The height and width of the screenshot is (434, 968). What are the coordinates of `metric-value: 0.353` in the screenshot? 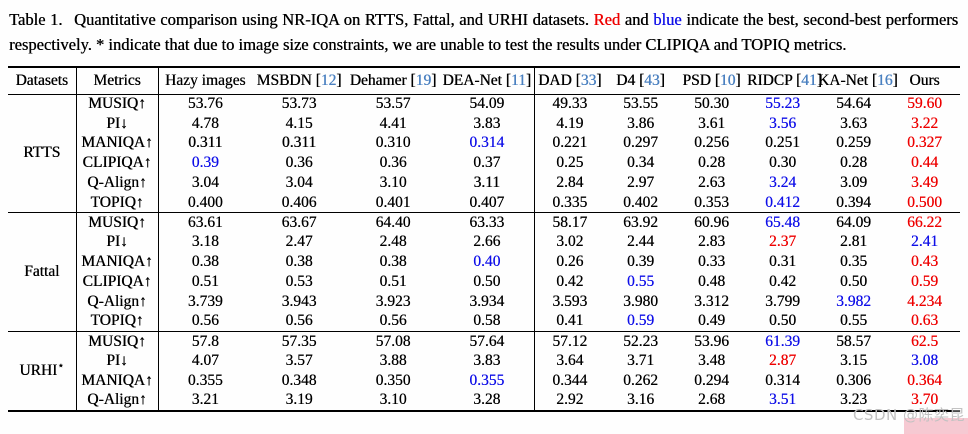 It's located at (711, 202).